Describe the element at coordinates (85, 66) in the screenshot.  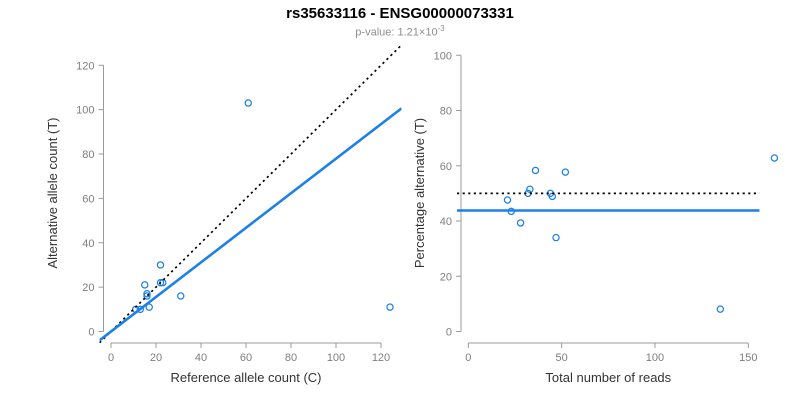
I see `left-y-tick-label: 120` at that location.